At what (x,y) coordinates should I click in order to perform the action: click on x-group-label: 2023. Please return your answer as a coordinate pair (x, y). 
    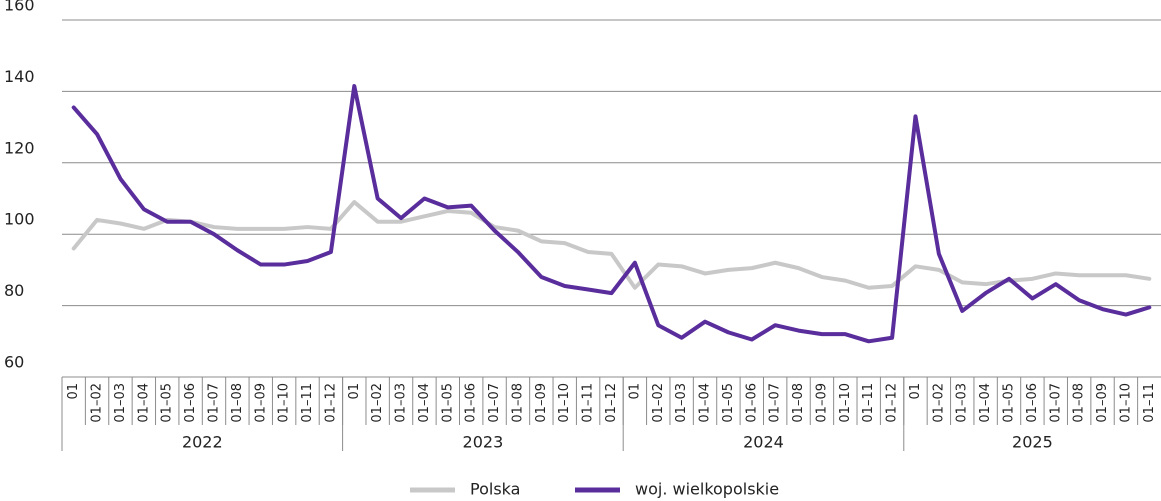
    Looking at the image, I should click on (483, 442).